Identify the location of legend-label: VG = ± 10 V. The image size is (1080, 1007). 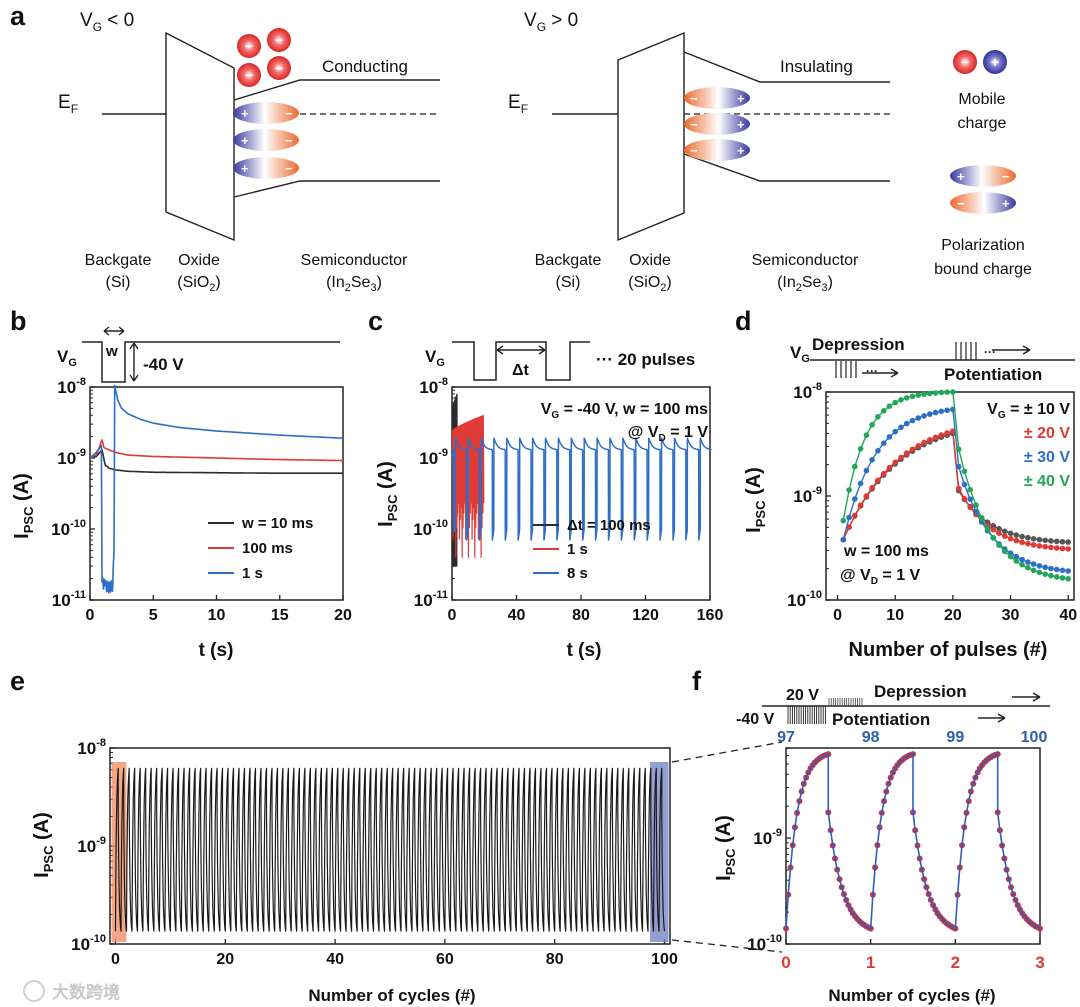
(1028, 411).